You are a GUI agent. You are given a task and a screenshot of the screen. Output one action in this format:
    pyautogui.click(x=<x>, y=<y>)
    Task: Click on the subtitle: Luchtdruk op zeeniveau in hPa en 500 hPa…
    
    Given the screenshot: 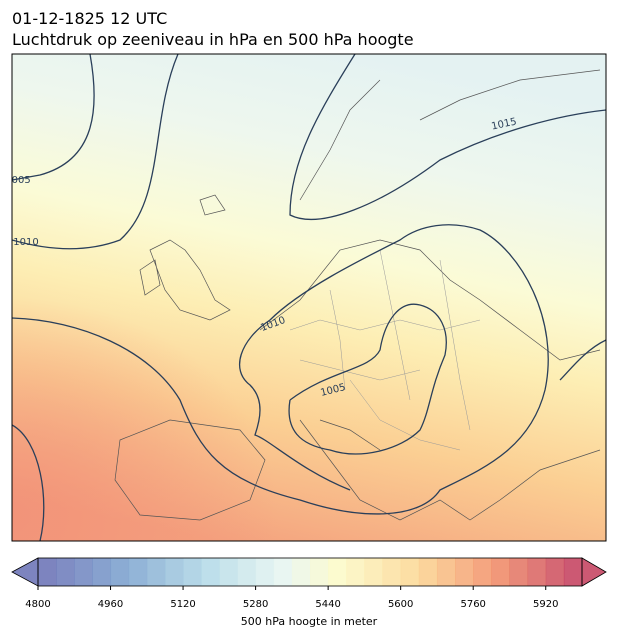 What is the action you would take?
    pyautogui.click(x=213, y=39)
    